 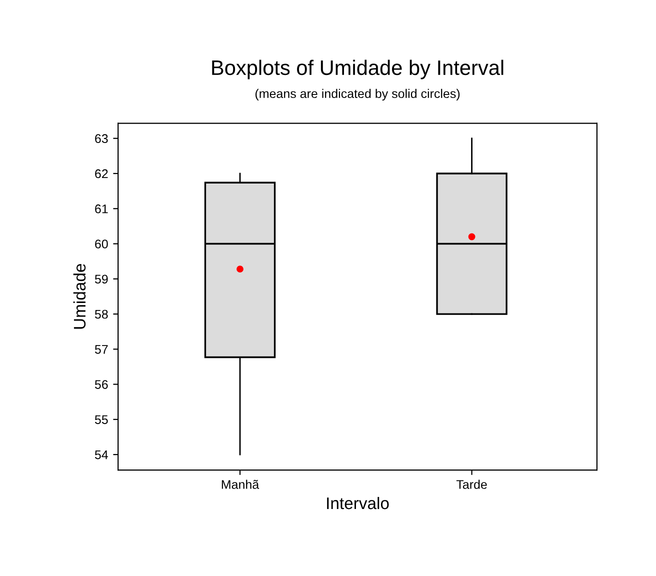 What do you see at coordinates (101, 244) in the screenshot?
I see `y-tick-label: 60` at bounding box center [101, 244].